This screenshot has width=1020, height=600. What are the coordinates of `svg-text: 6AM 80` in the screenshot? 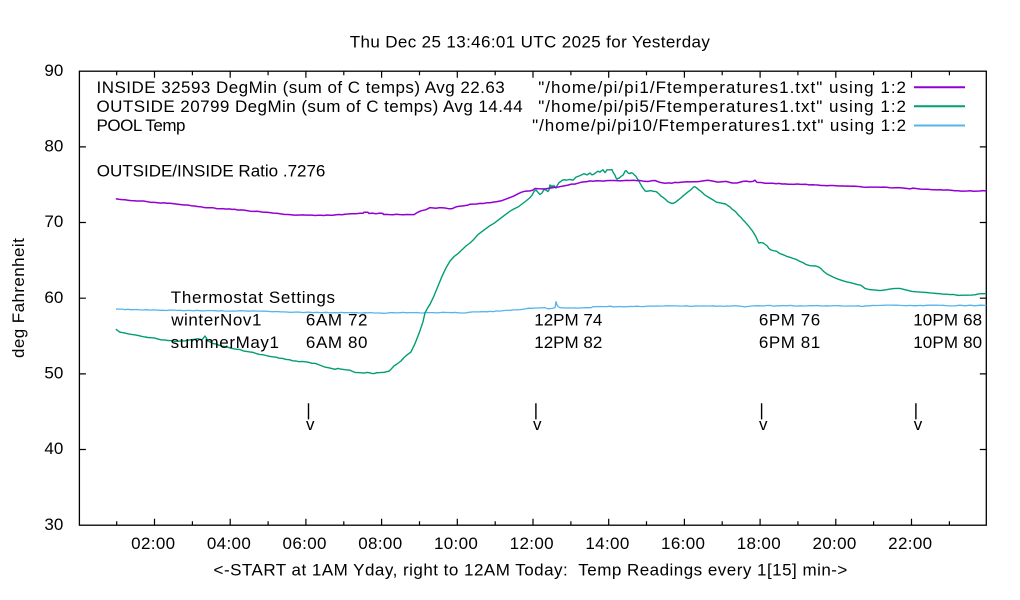 It's located at (337, 342).